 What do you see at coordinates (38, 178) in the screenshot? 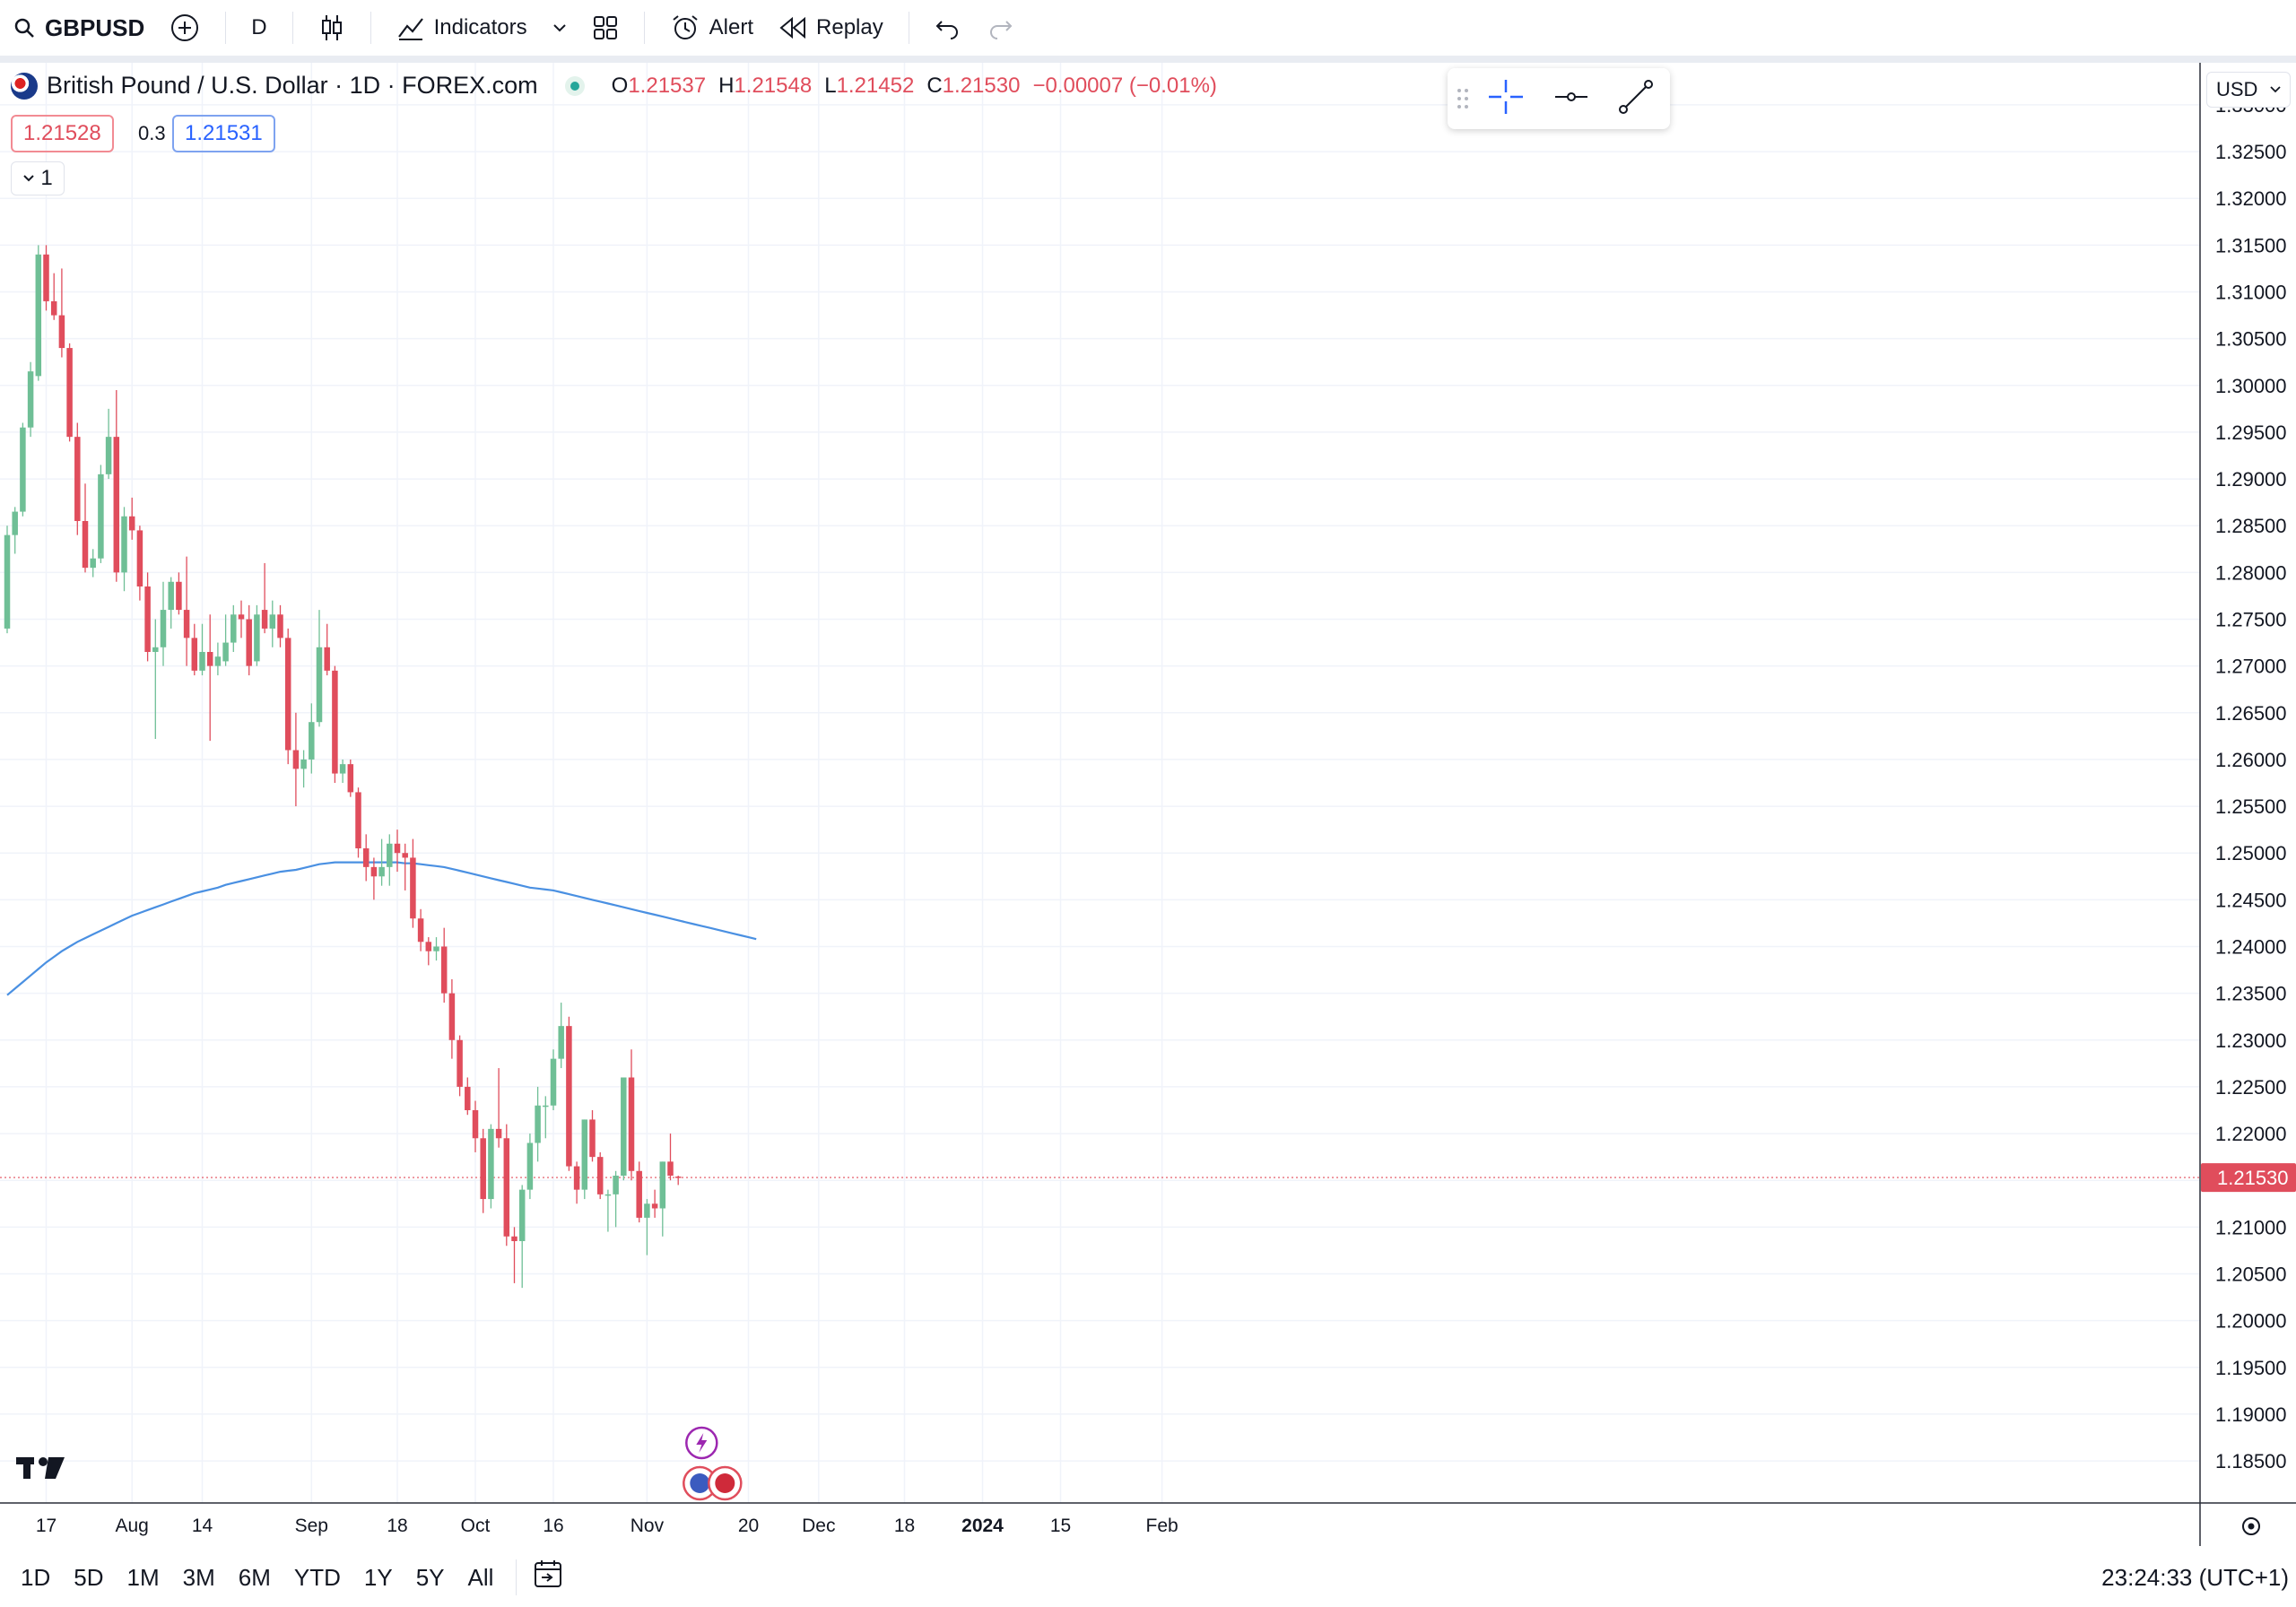
I see `collapse-legend-button: 1` at bounding box center [38, 178].